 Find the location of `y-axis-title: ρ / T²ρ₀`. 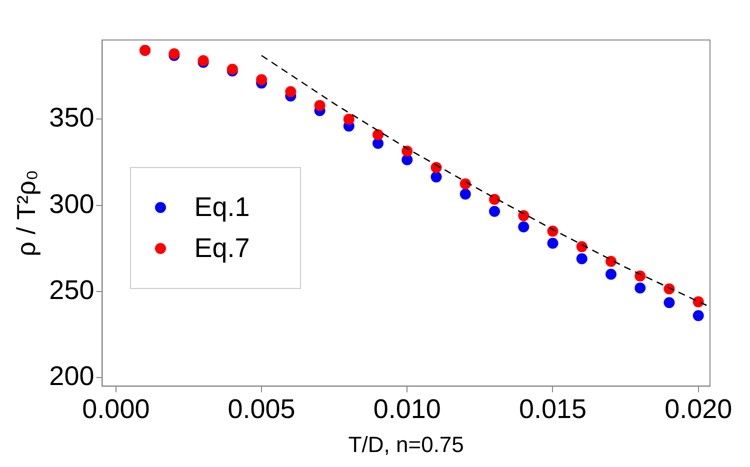

y-axis-title: ρ / T²ρ₀ is located at coordinates (25, 213).